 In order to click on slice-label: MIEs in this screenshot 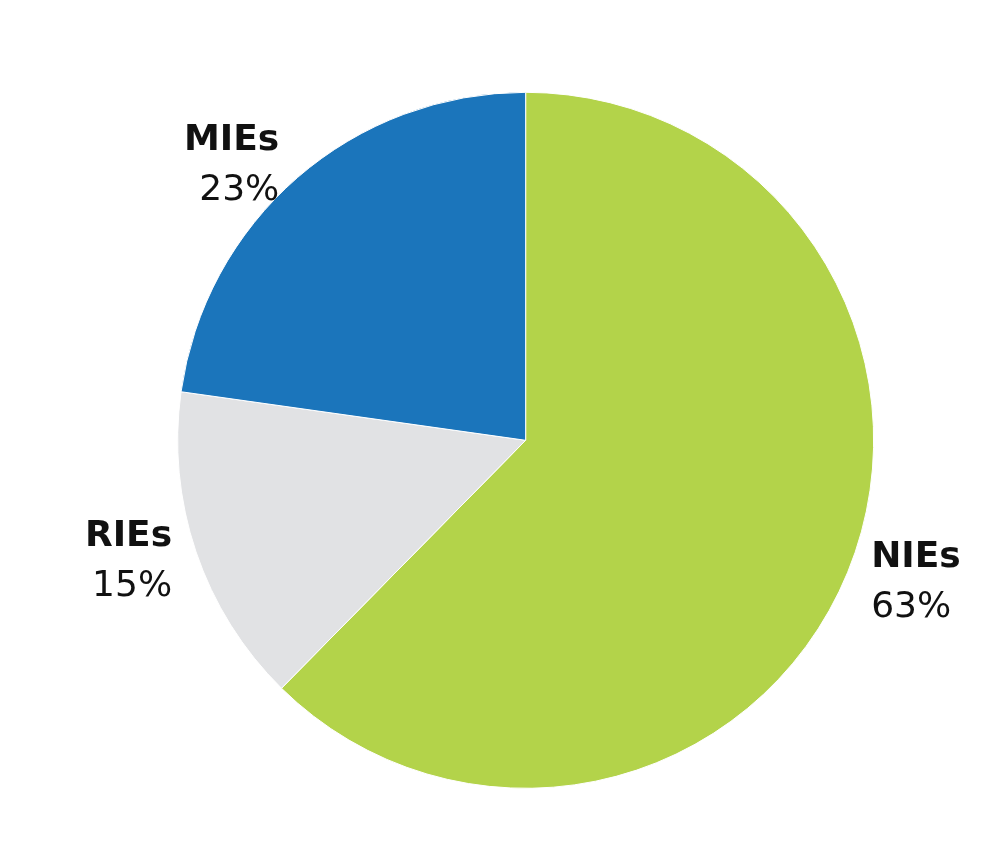, I will do `click(232, 138)`.